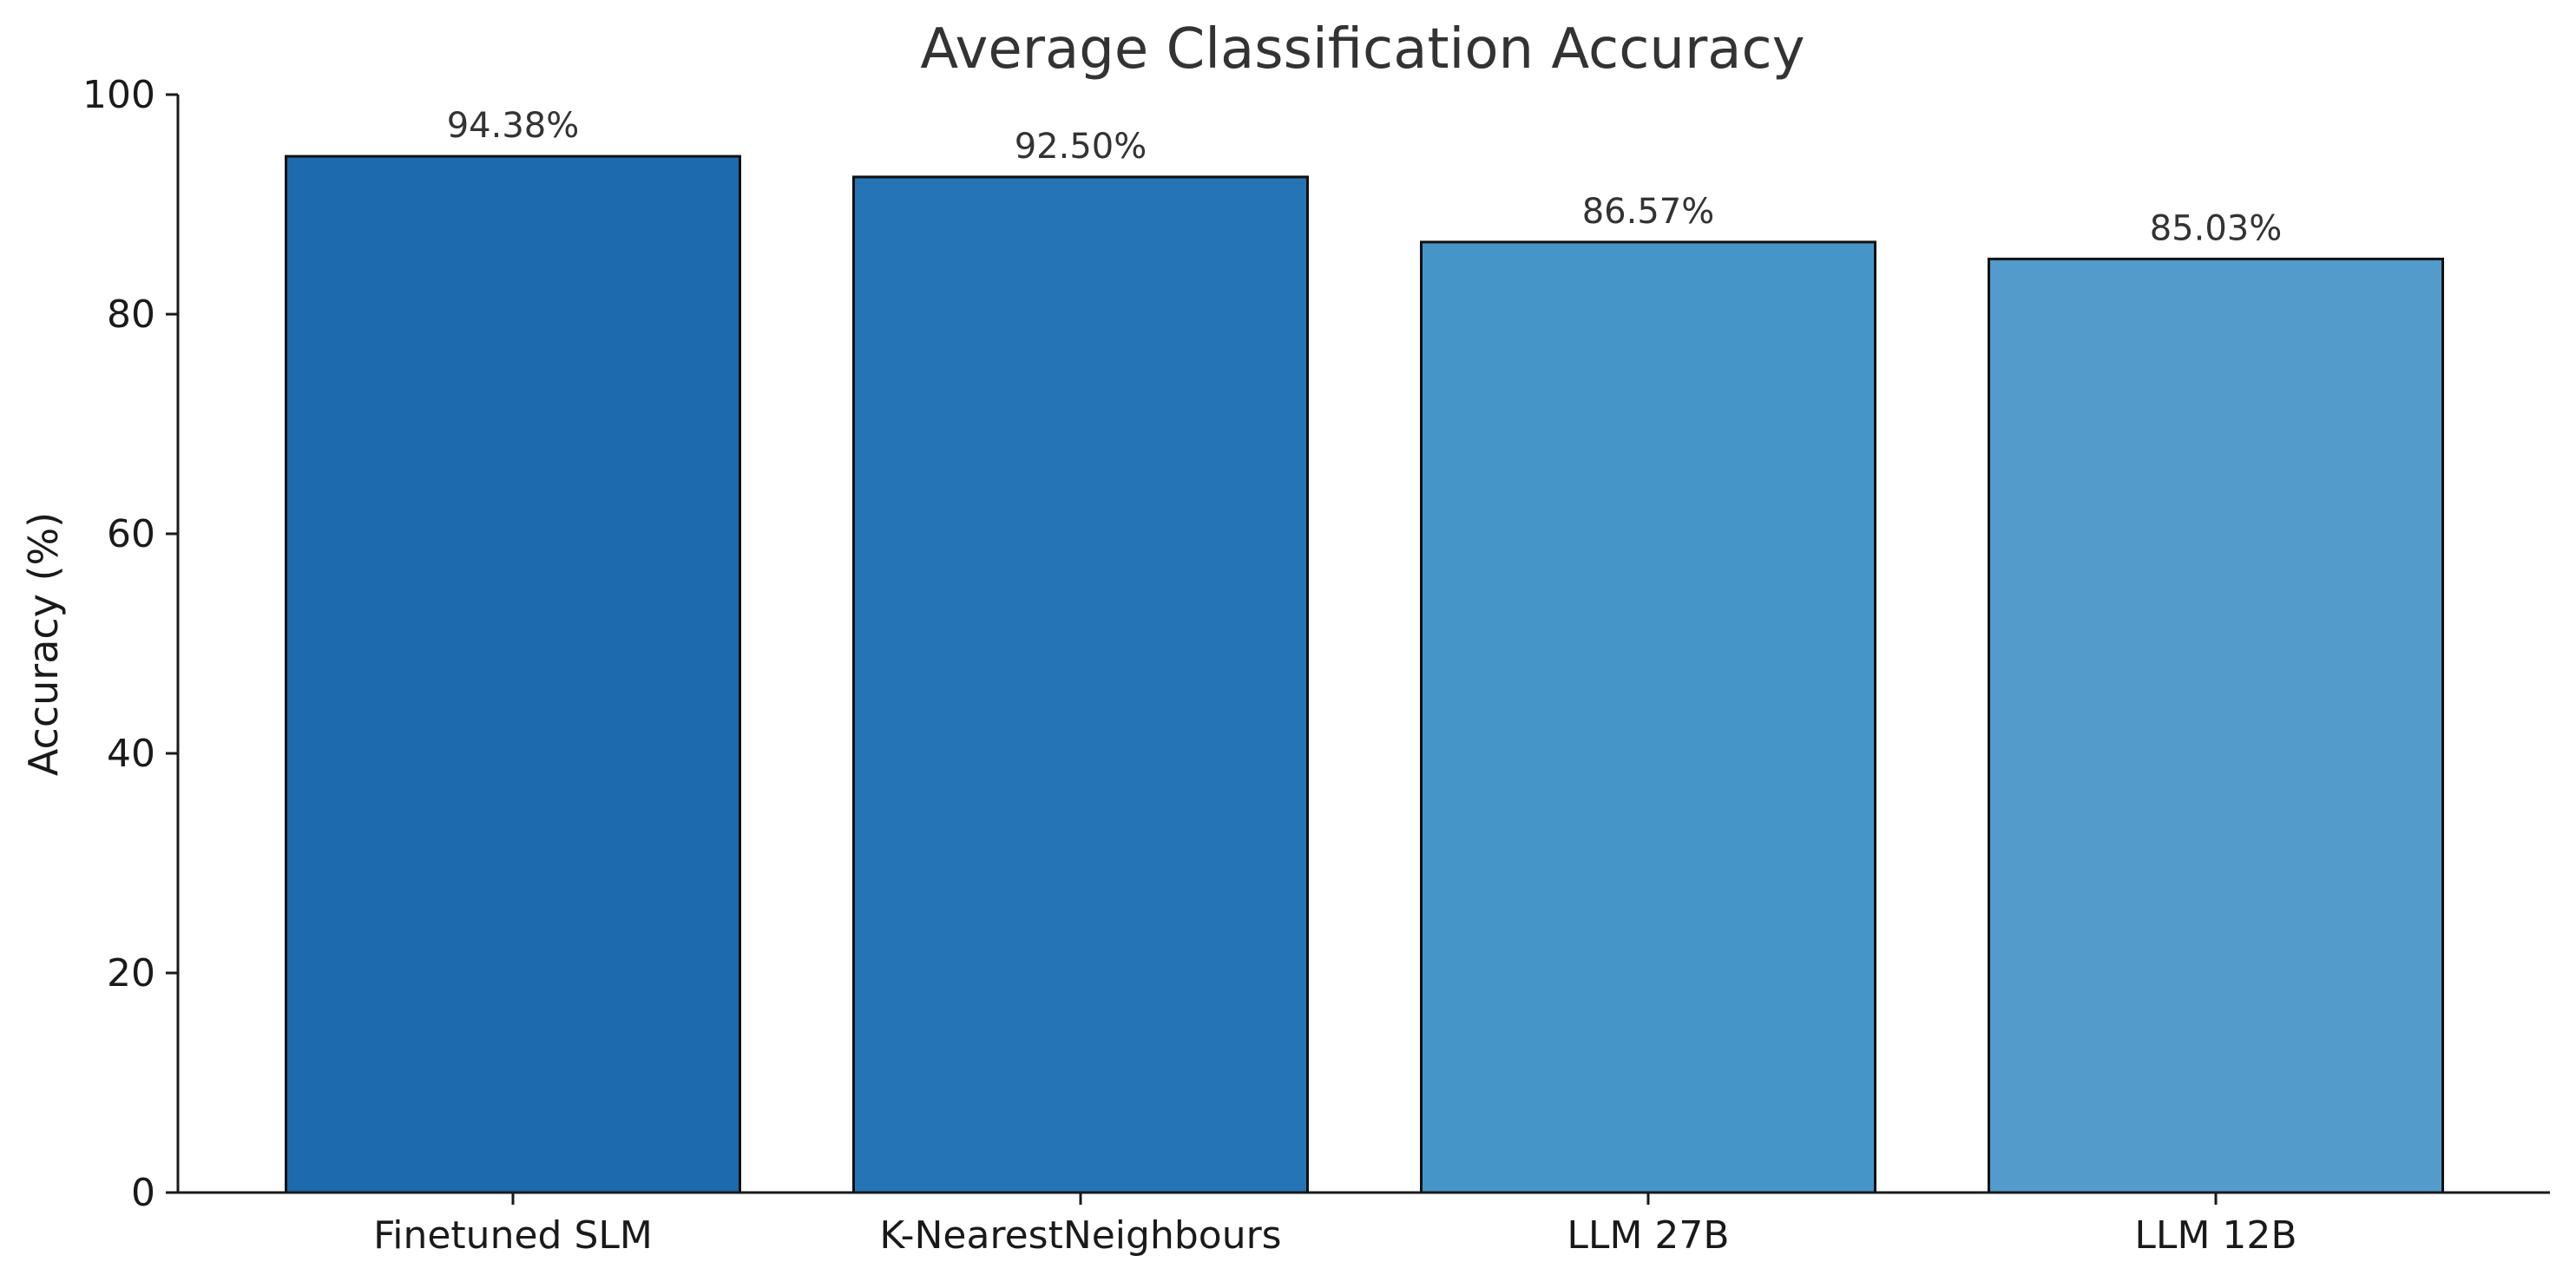 This screenshot has width=2576, height=1275. Describe the element at coordinates (119, 95) in the screenshot. I see `y-tick-label: 100` at that location.